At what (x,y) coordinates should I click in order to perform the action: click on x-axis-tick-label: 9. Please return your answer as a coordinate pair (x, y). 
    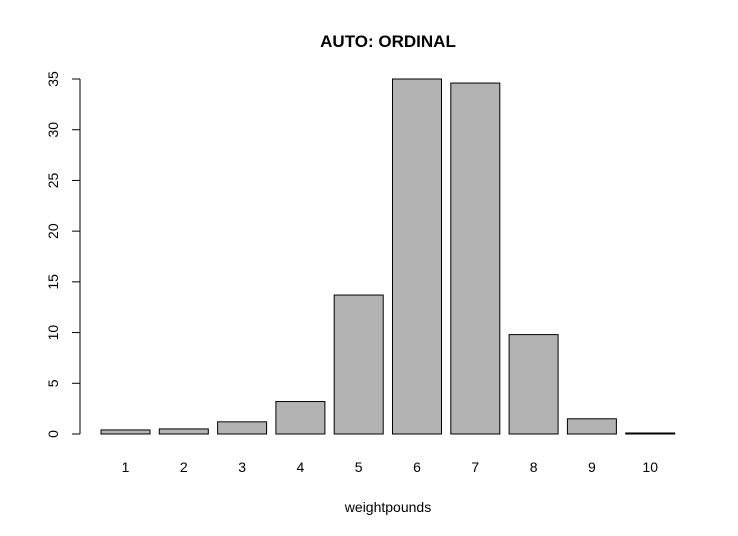
    Looking at the image, I should click on (592, 467).